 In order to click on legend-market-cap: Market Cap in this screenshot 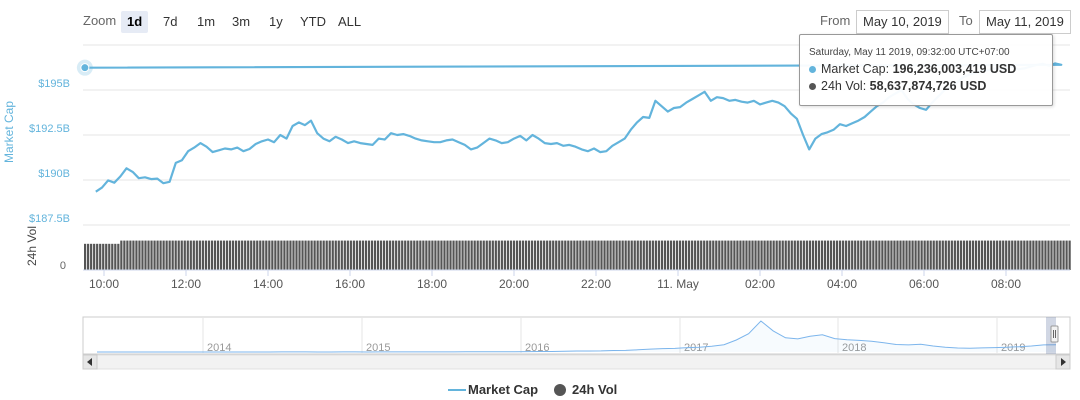, I will do `click(503, 389)`.